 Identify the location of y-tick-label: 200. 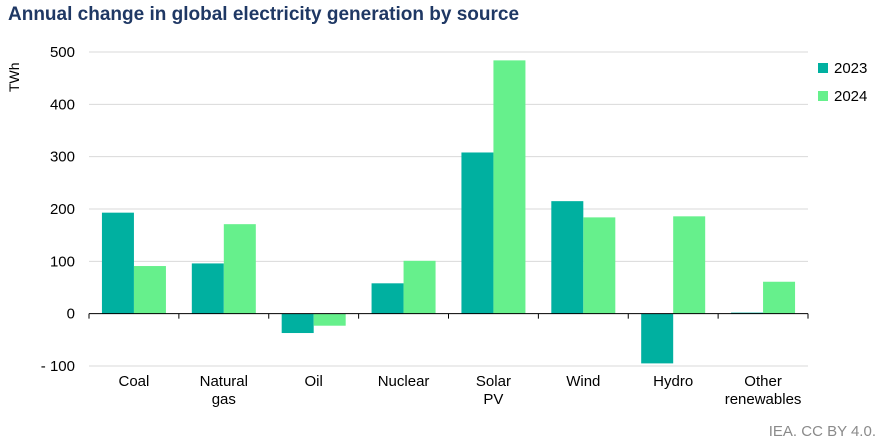
(62, 209).